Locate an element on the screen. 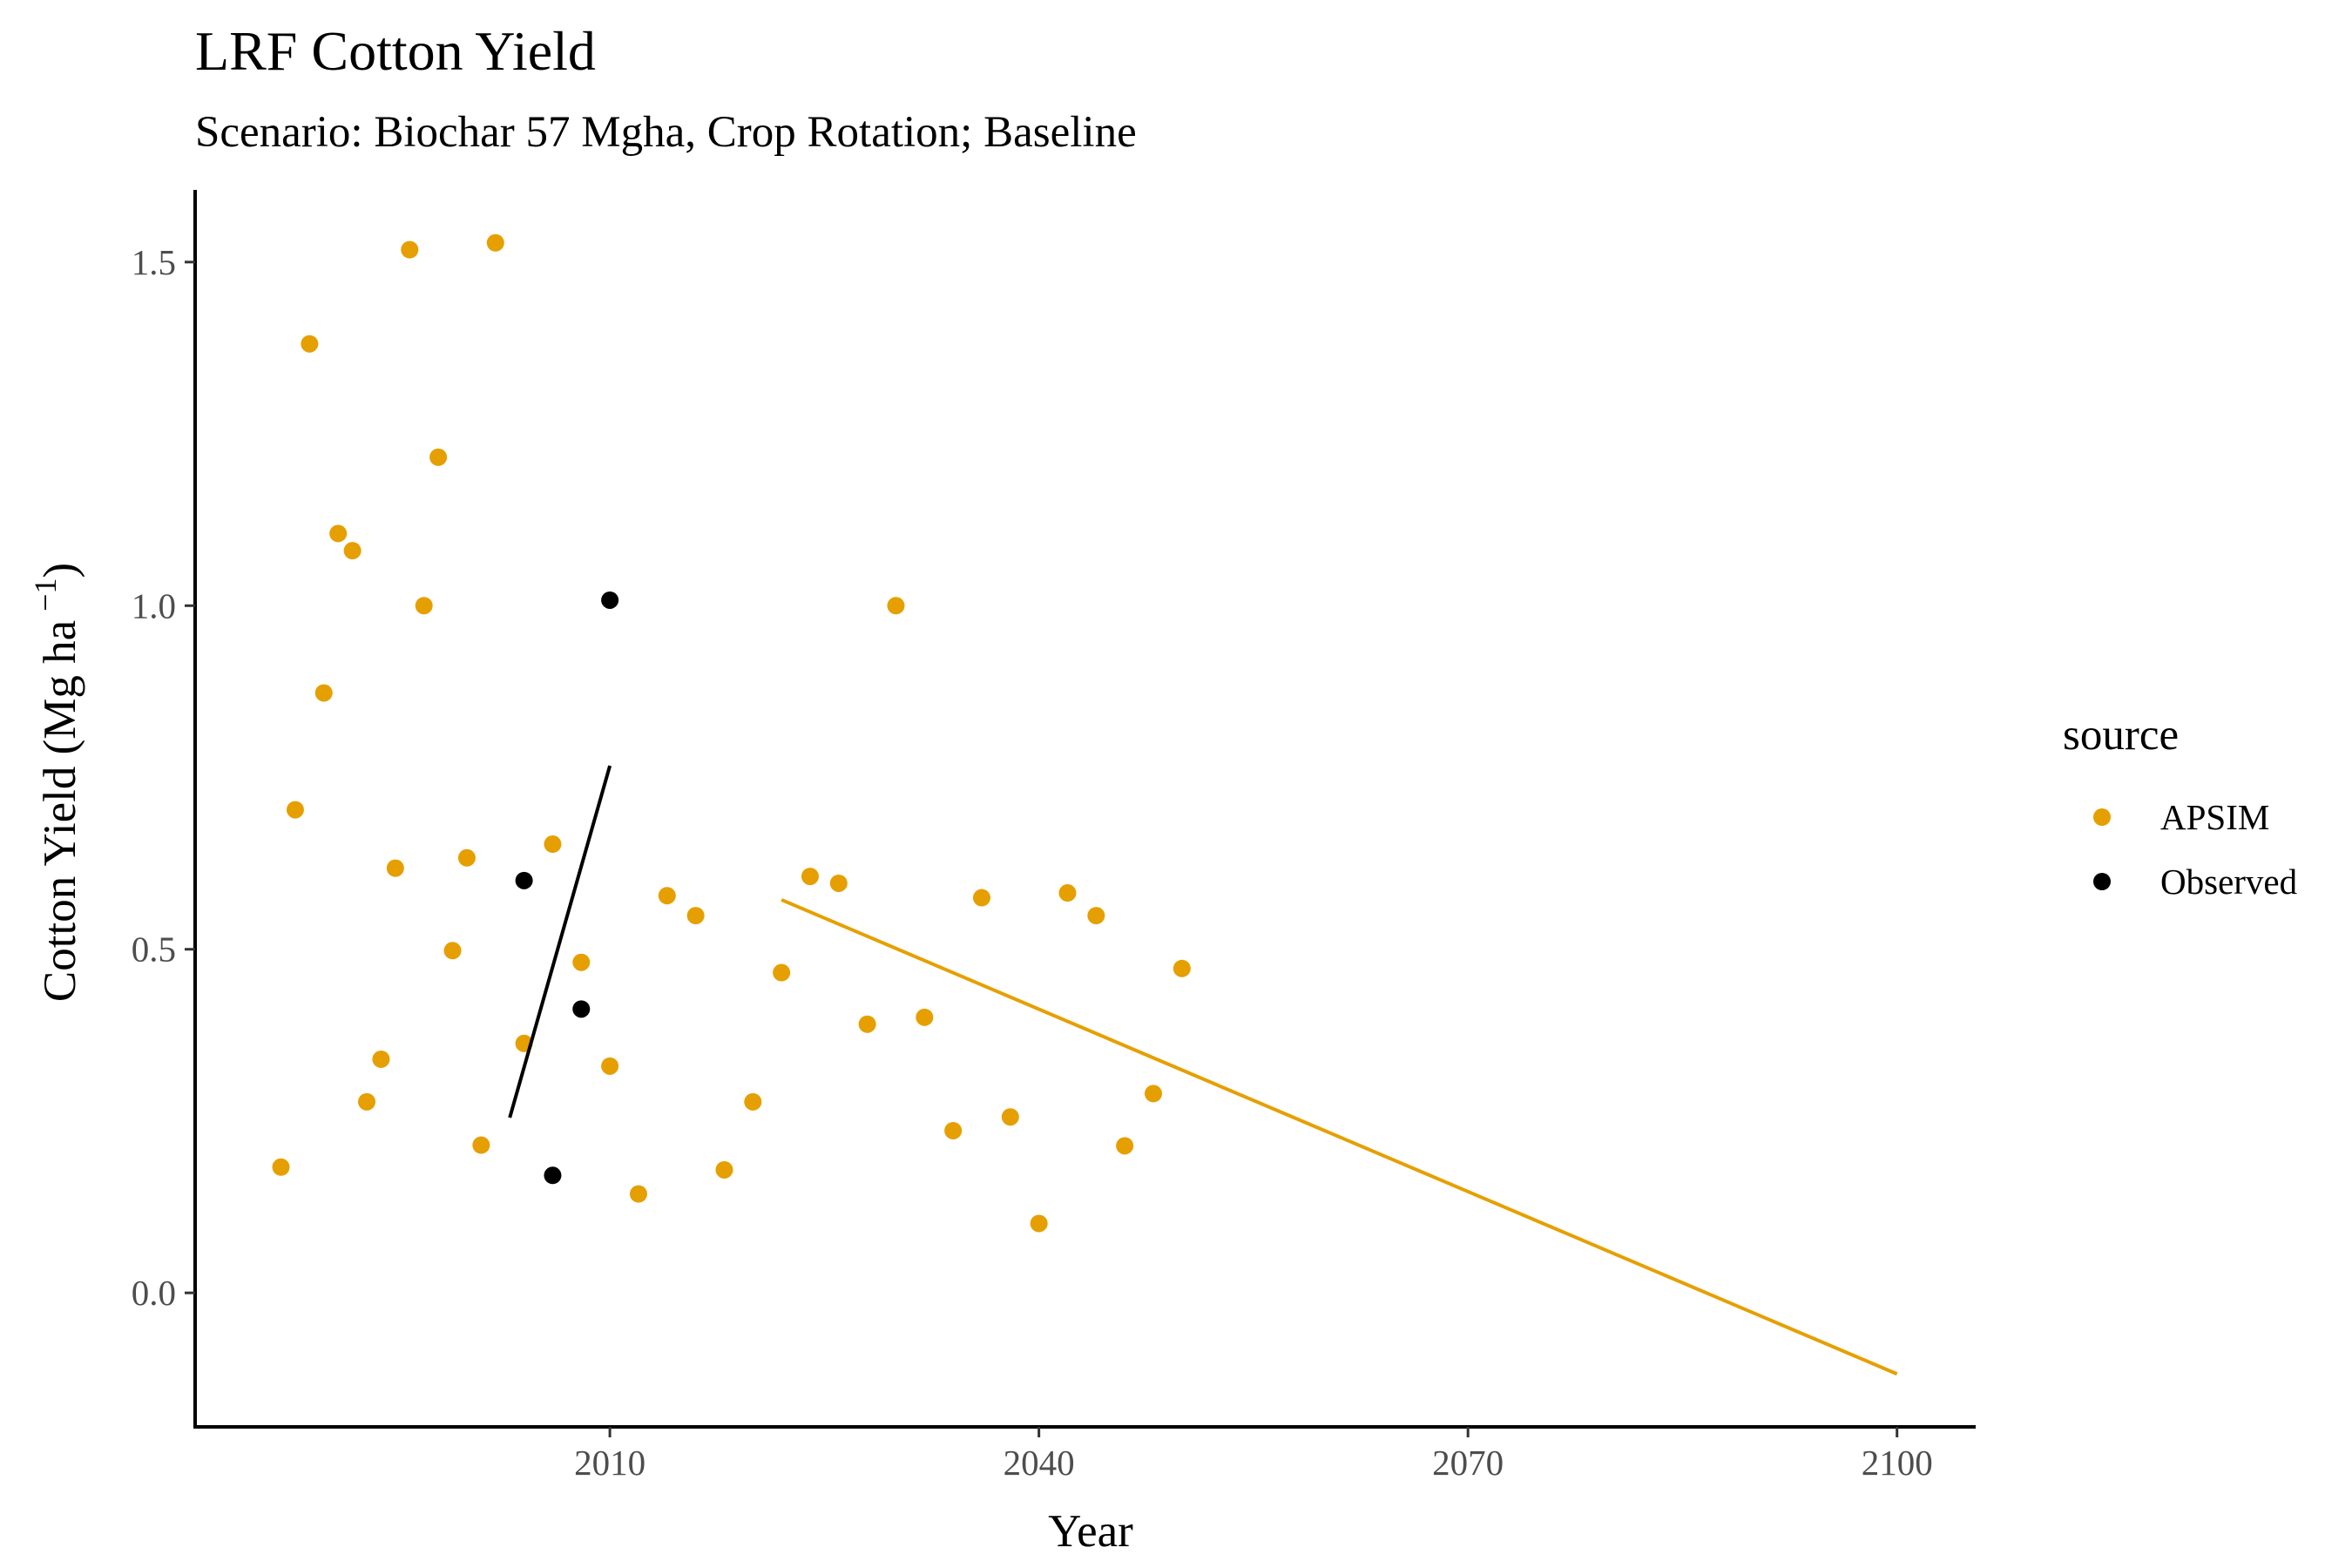 Image resolution: width=2352 pixels, height=1568 pixels. y-axis-title-close: ) is located at coordinates (60, 570).